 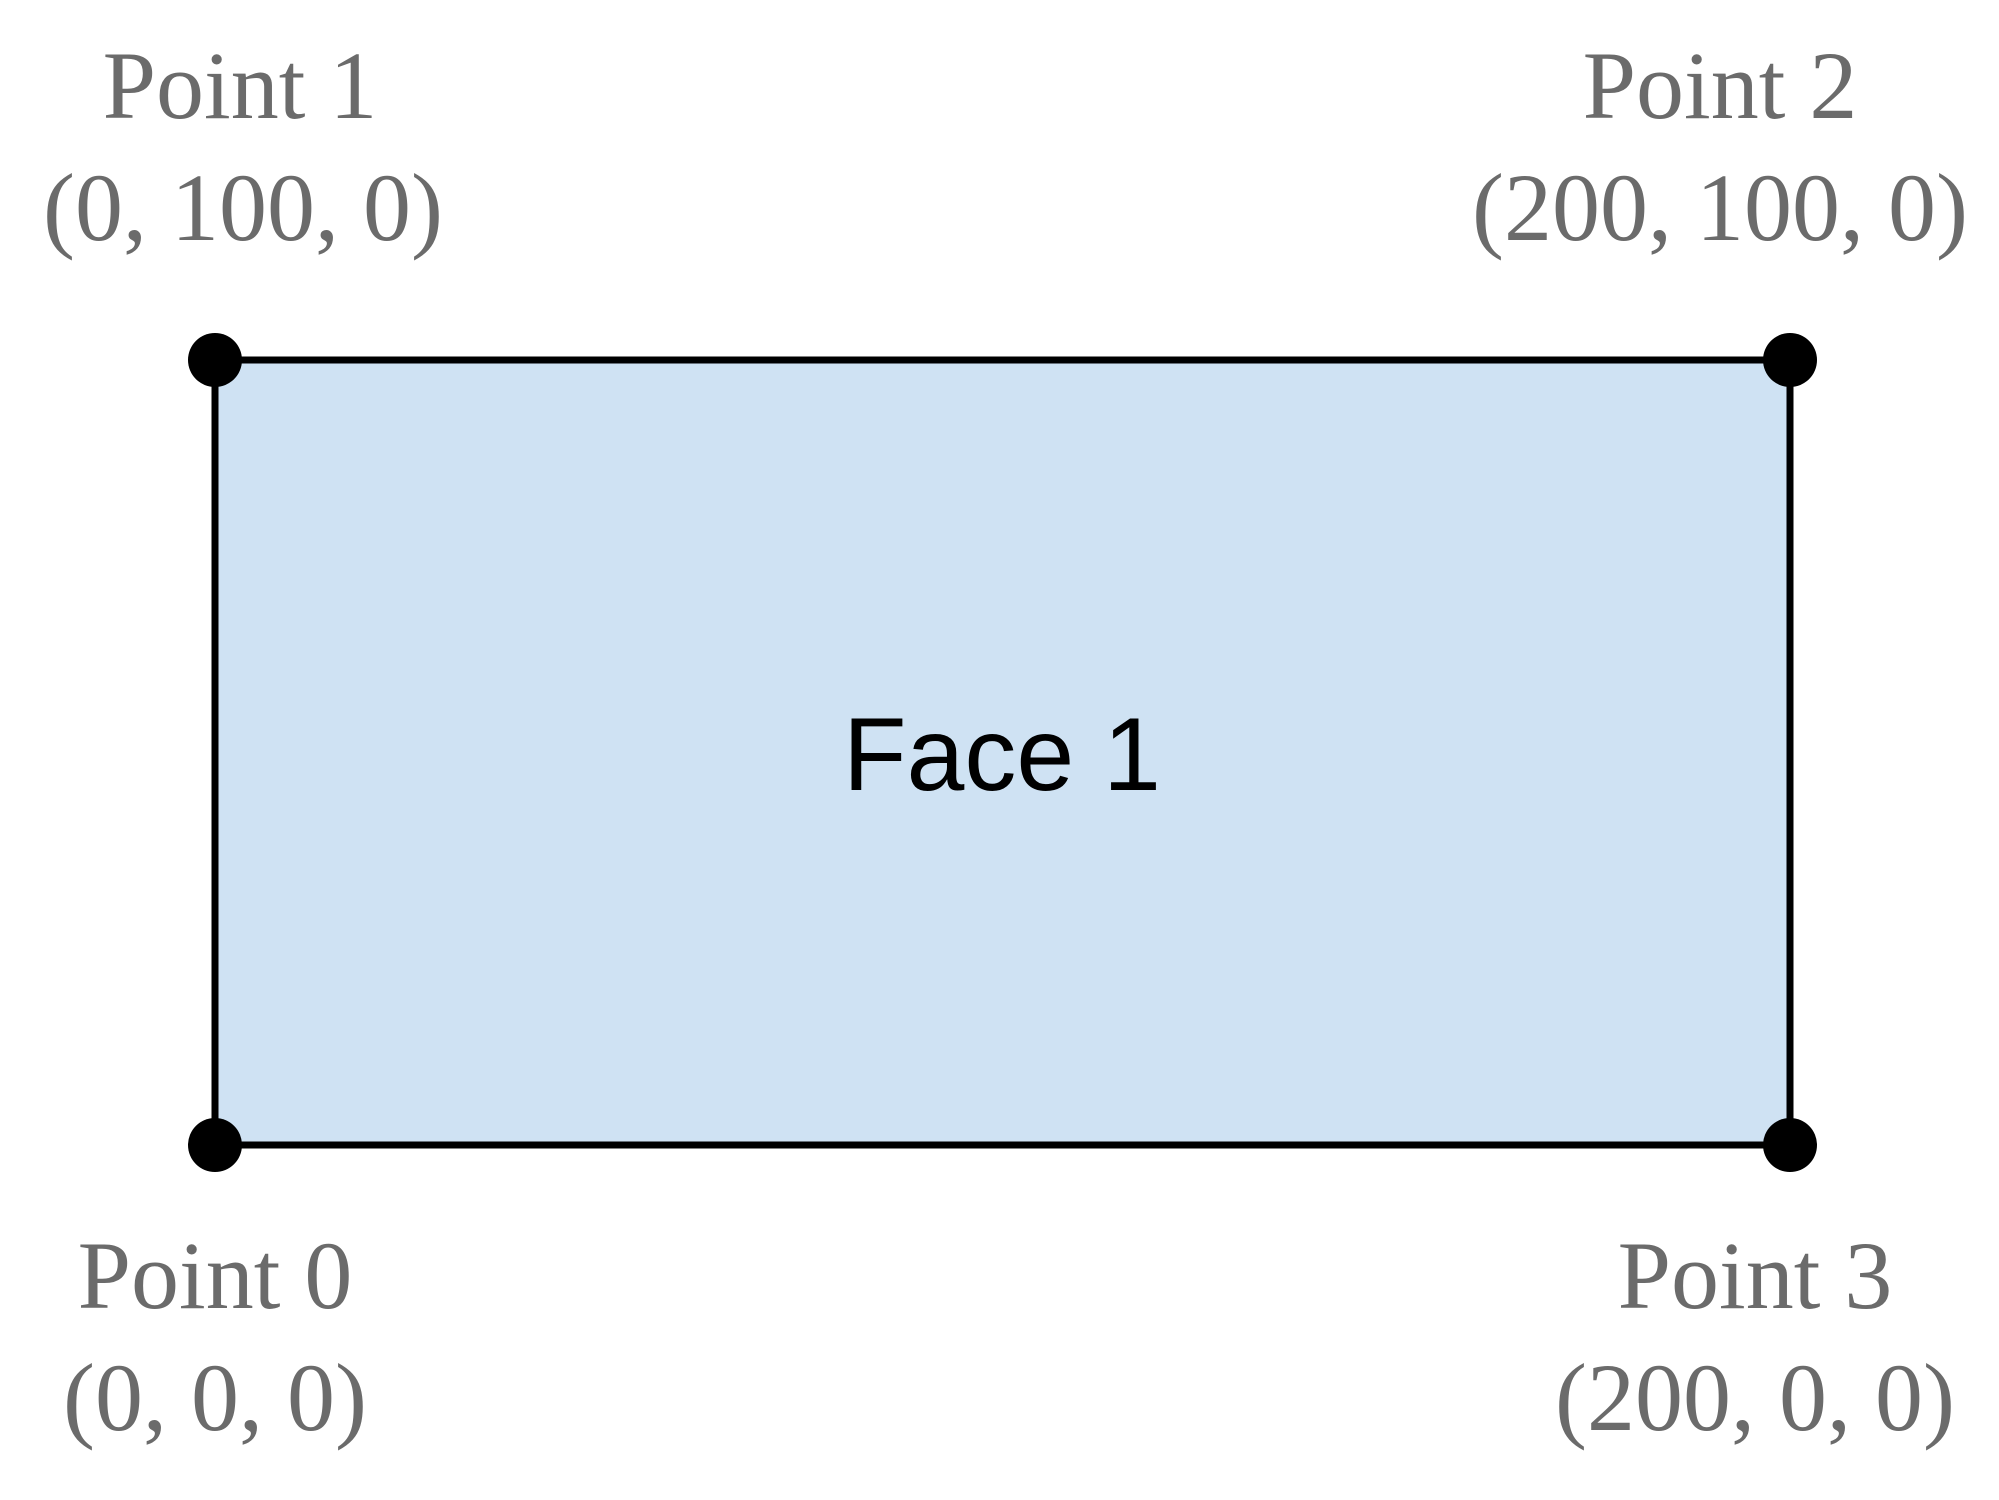 I want to click on face-label: Face 1, so click(x=1002, y=755).